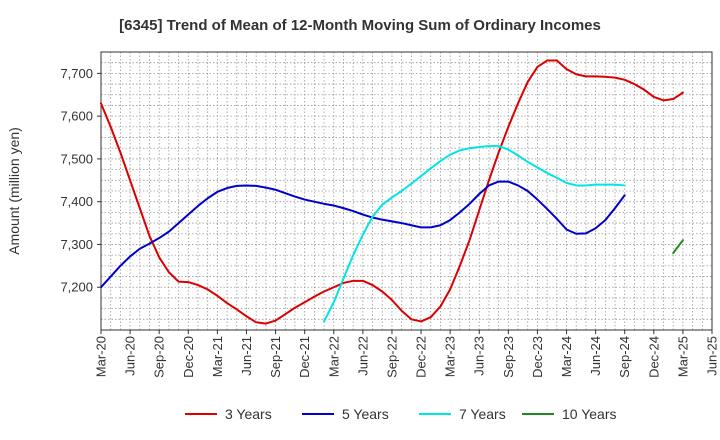 This screenshot has height=440, width=720. What do you see at coordinates (333, 356) in the screenshot?
I see `x-tick-label: Mar-22` at bounding box center [333, 356].